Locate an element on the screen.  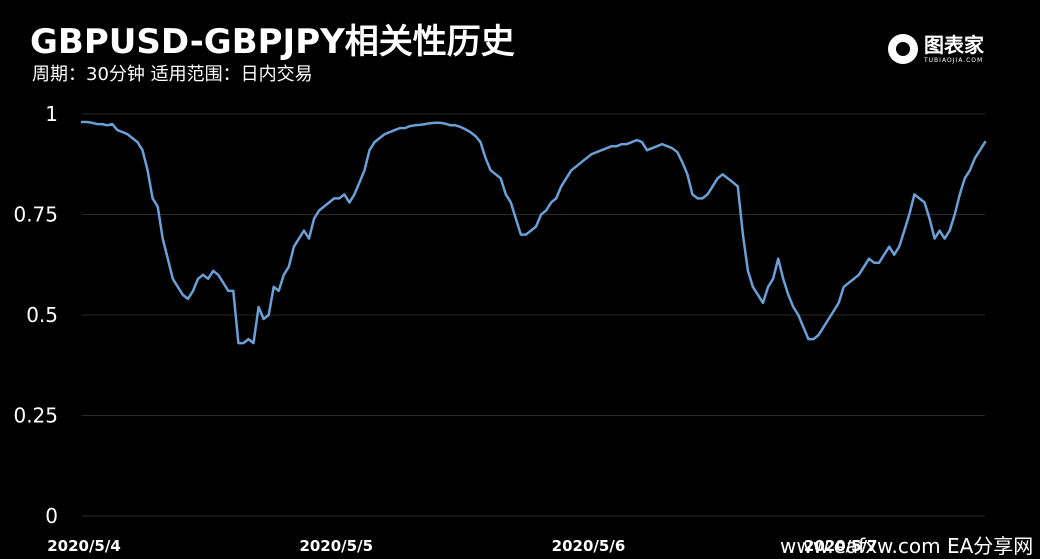
x-tick-label: 2020/5/5 is located at coordinates (336, 546).